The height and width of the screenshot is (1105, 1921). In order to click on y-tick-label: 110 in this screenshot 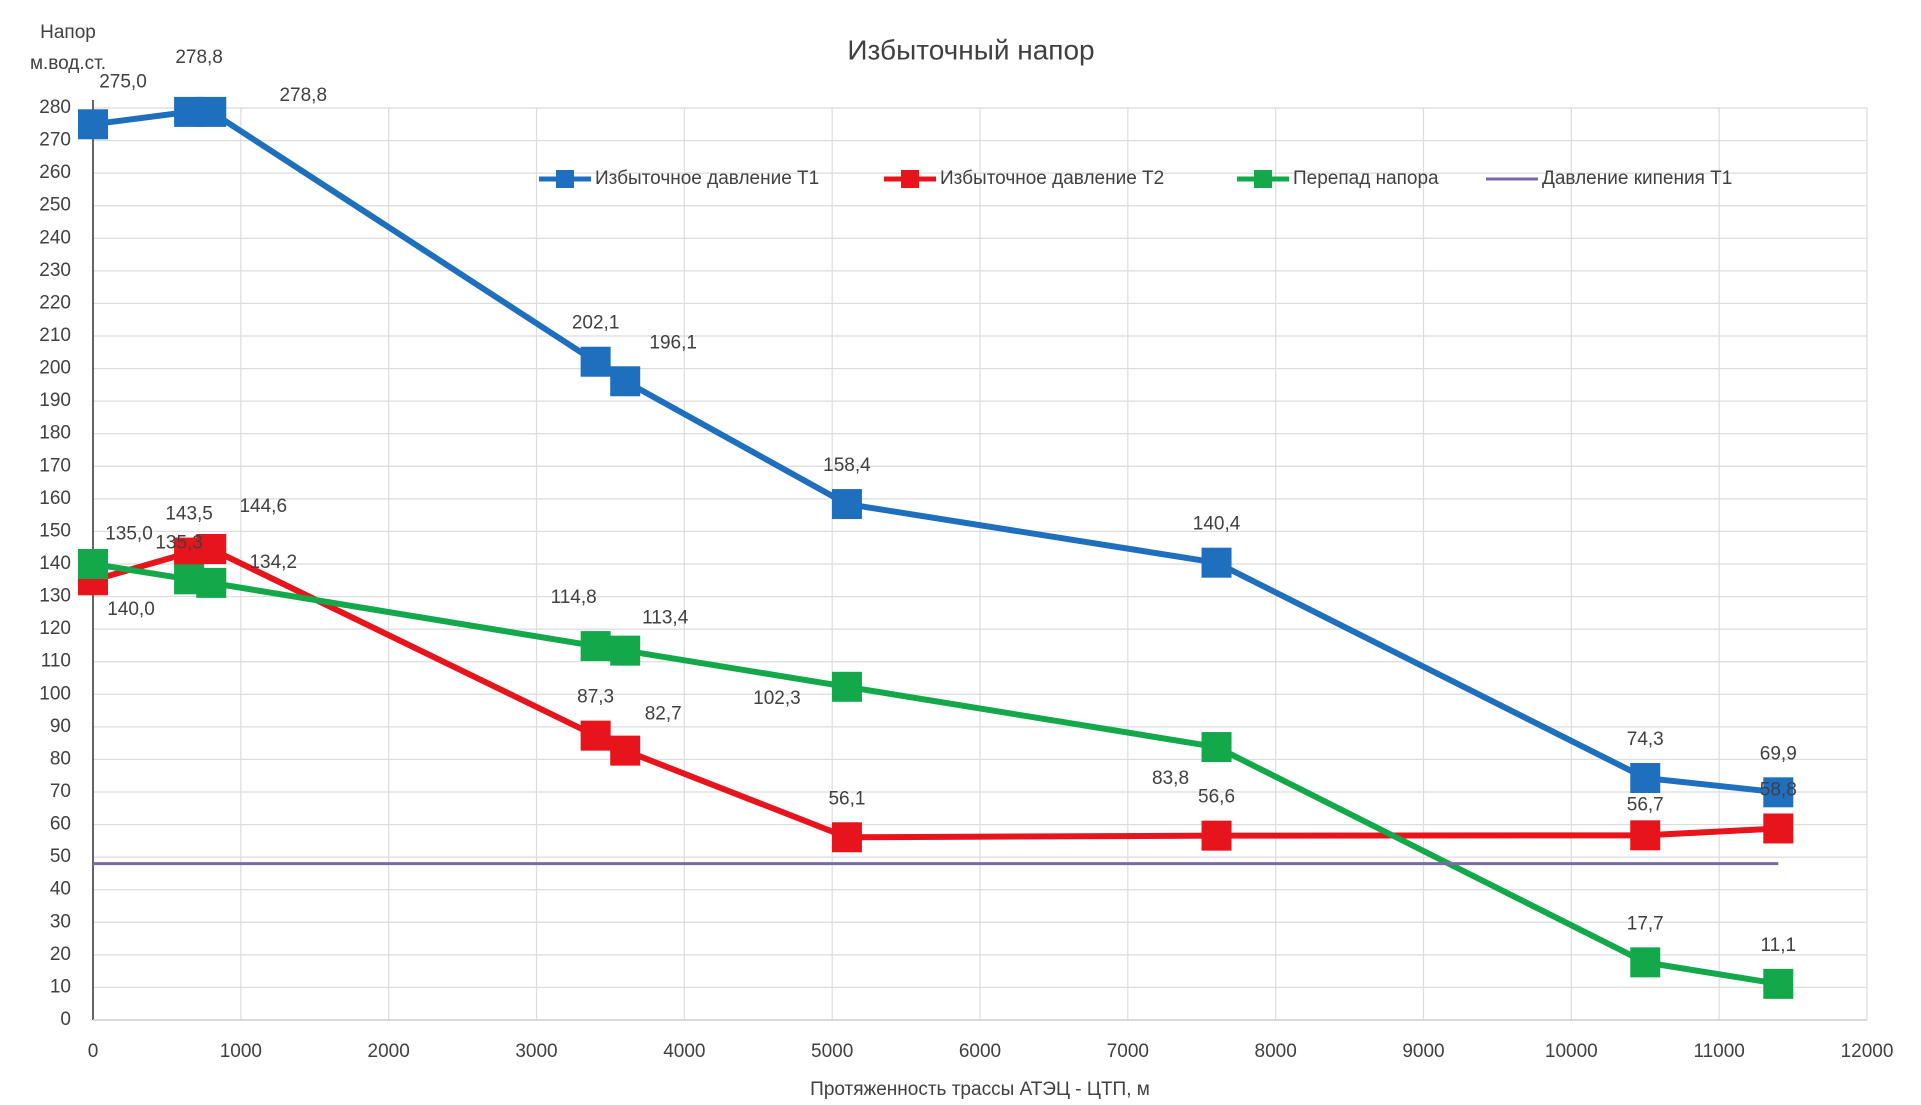, I will do `click(56, 661)`.